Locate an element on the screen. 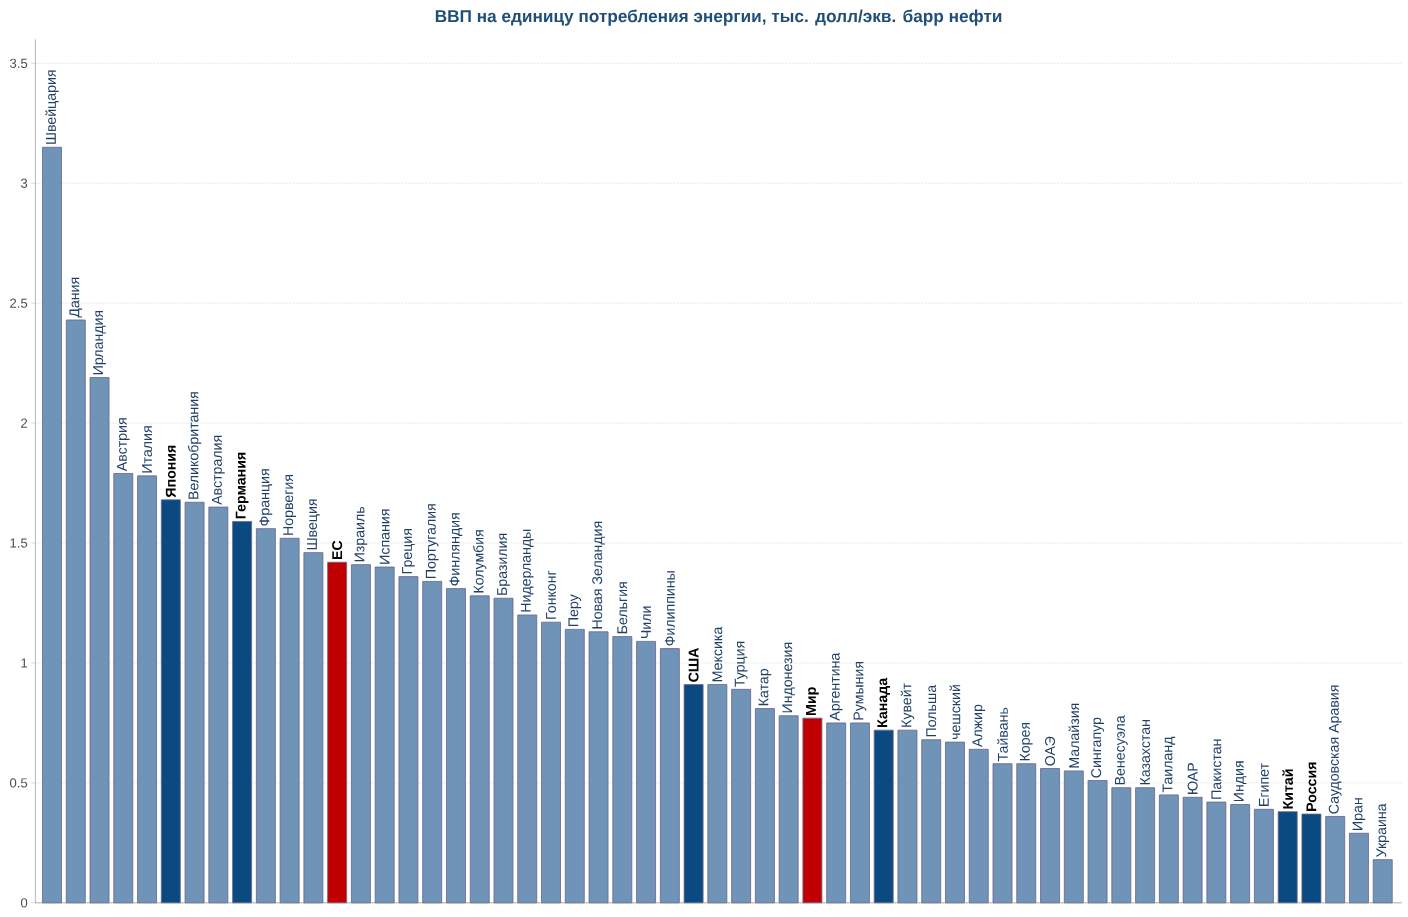 This screenshot has height=917, width=1408. x-tick-label: ЕС is located at coordinates (337, 550).